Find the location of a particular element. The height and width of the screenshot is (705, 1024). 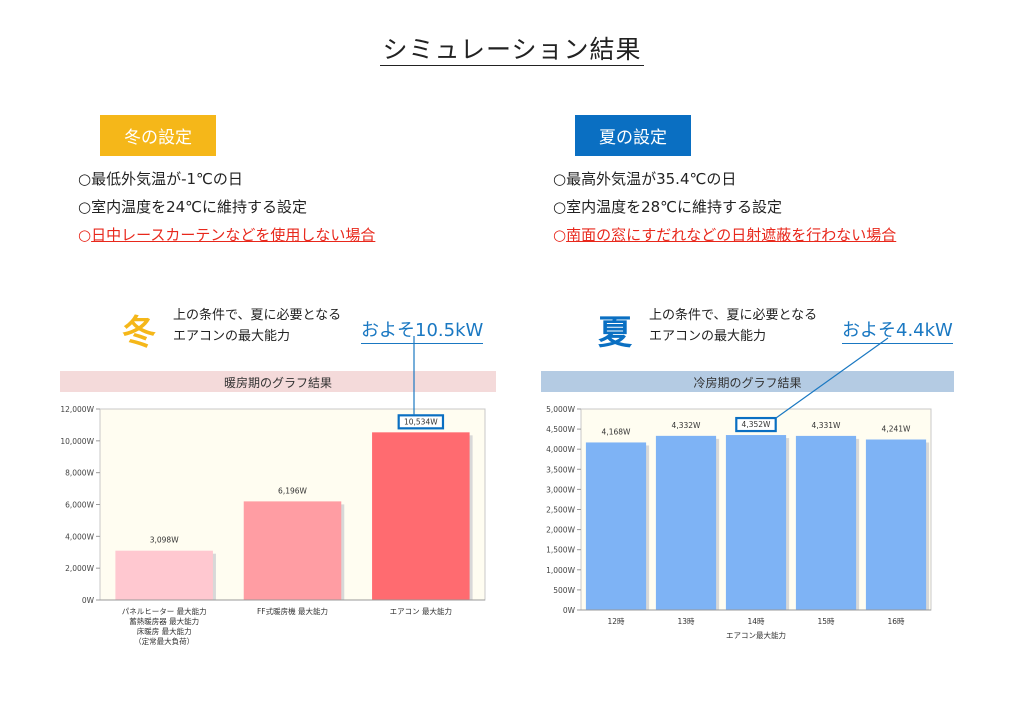

heating-chart-y-tick-label: 0W is located at coordinates (88, 600).